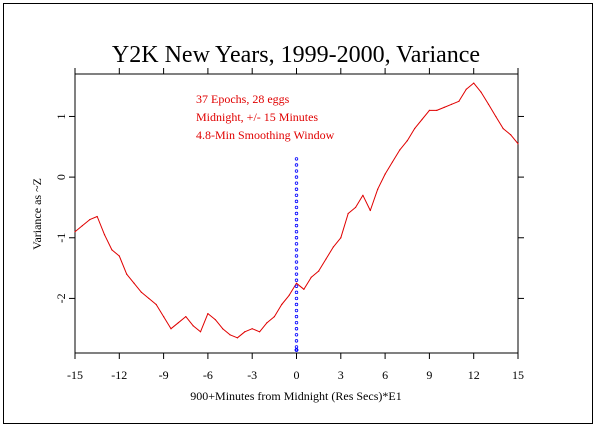 This screenshot has height=427, width=596. Describe the element at coordinates (341, 375) in the screenshot. I see `x-tick-label: 3` at that location.